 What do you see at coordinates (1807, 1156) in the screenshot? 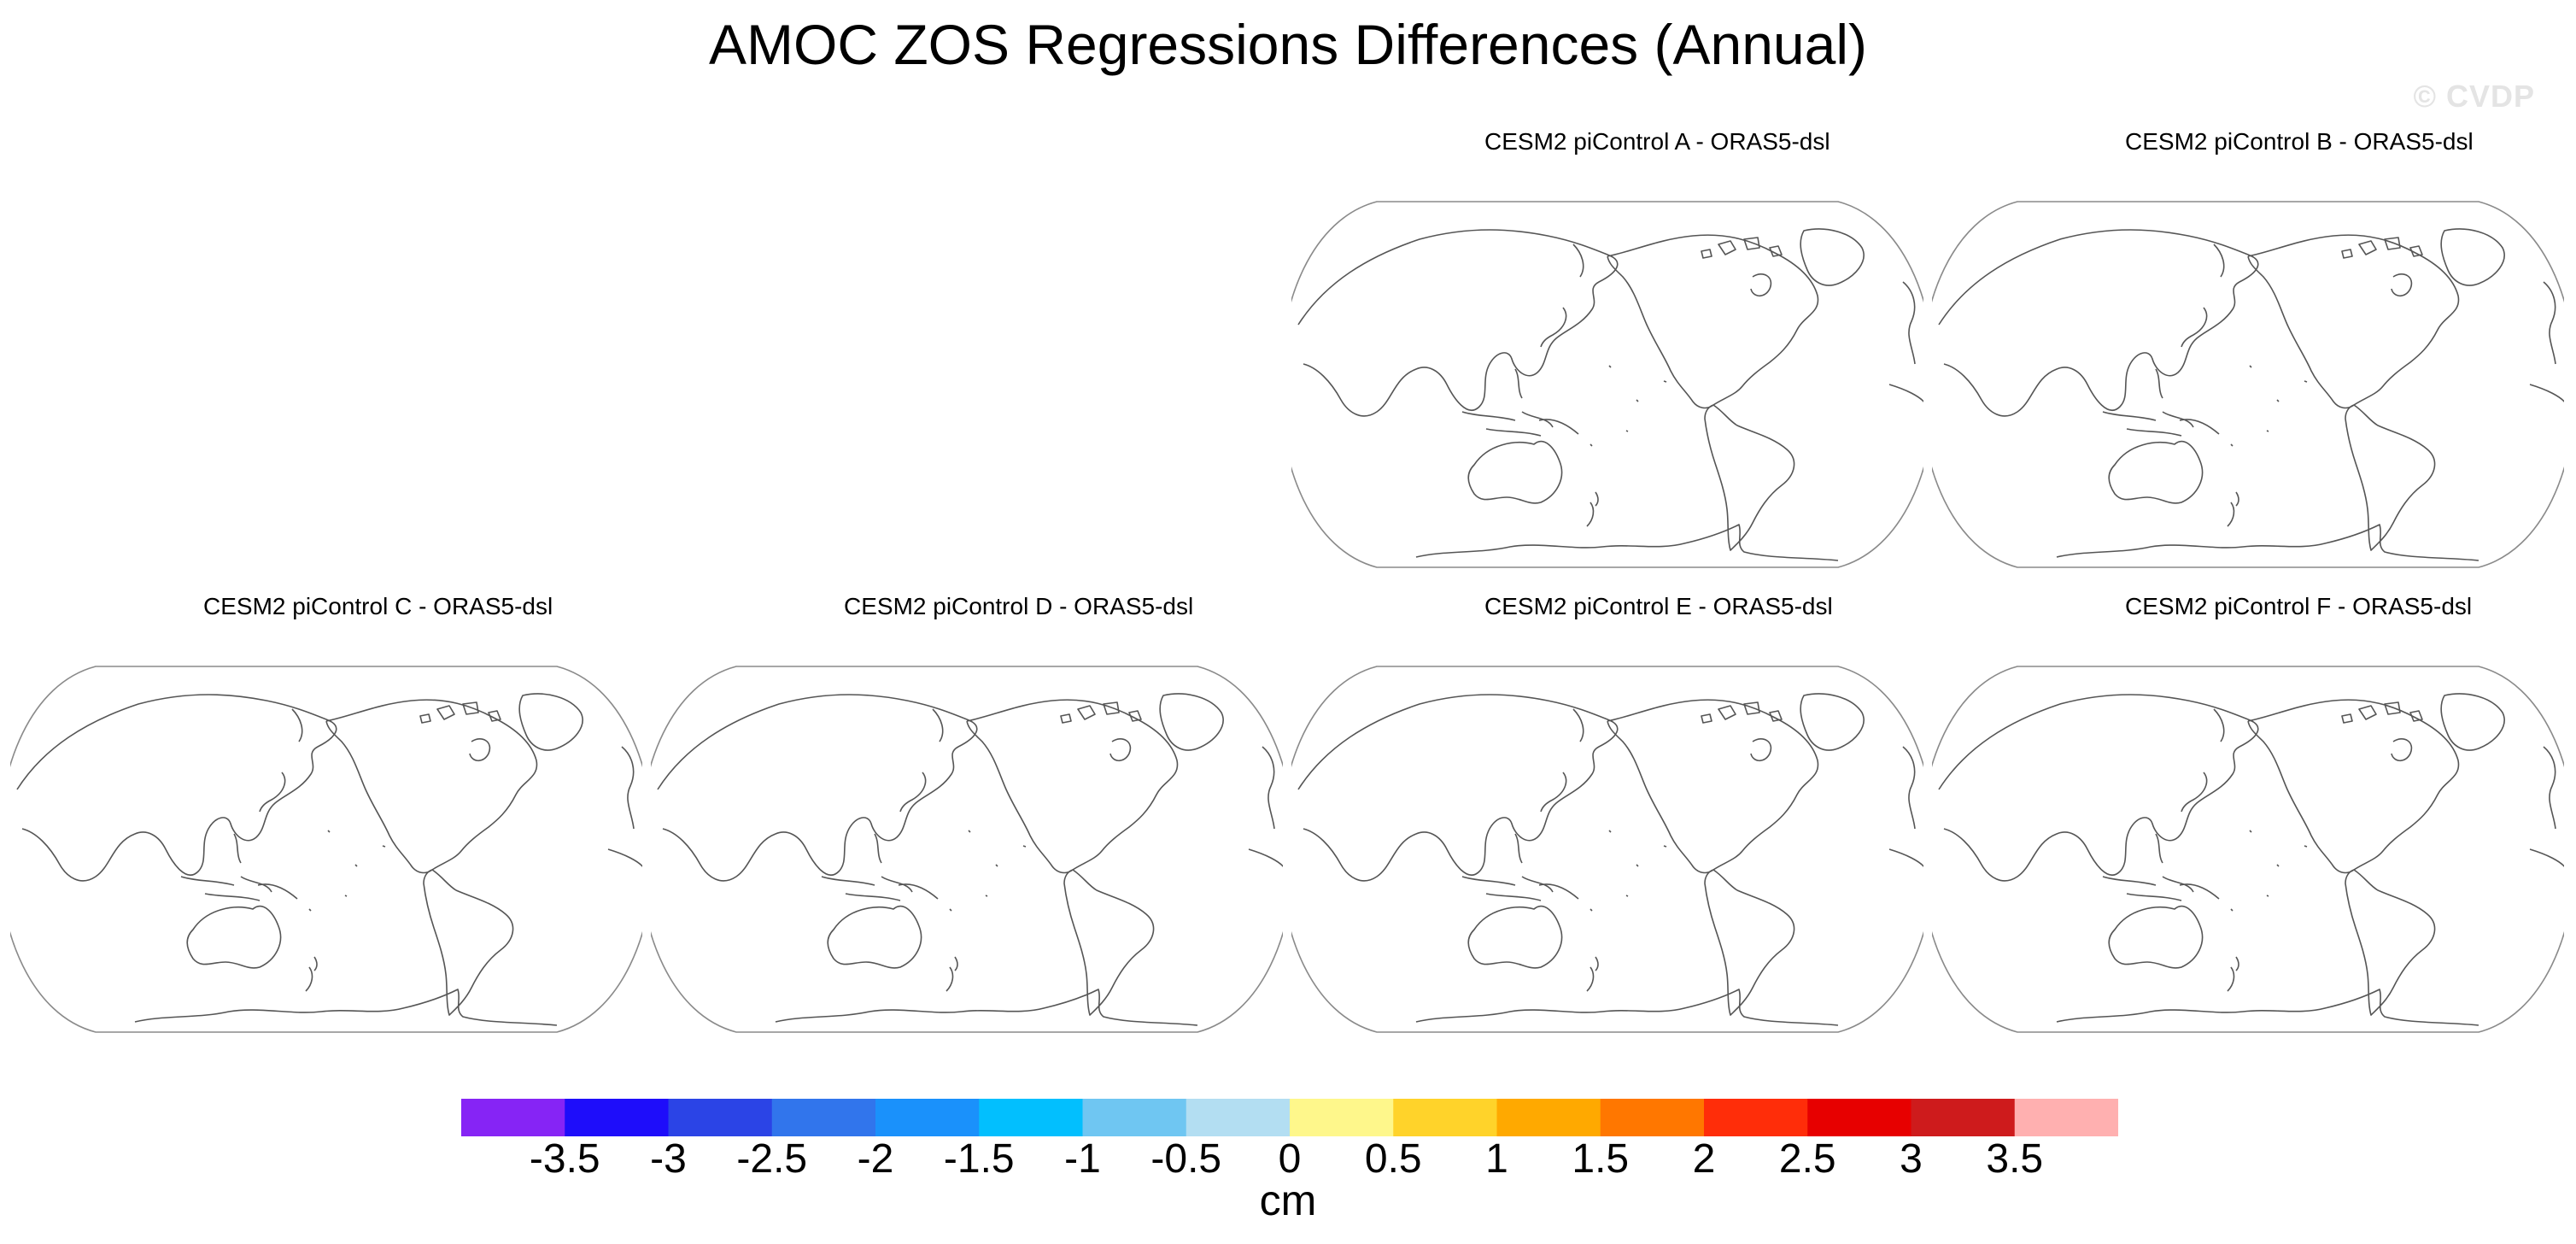
I see `colorbar-tick-label: 2.5` at bounding box center [1807, 1156].